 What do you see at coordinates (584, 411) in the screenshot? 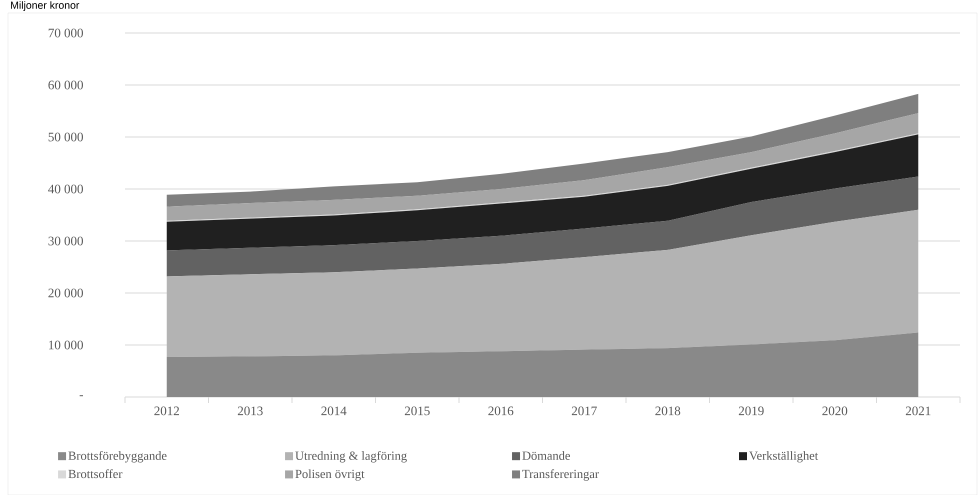
I see `x-tick-label: 2017` at bounding box center [584, 411].